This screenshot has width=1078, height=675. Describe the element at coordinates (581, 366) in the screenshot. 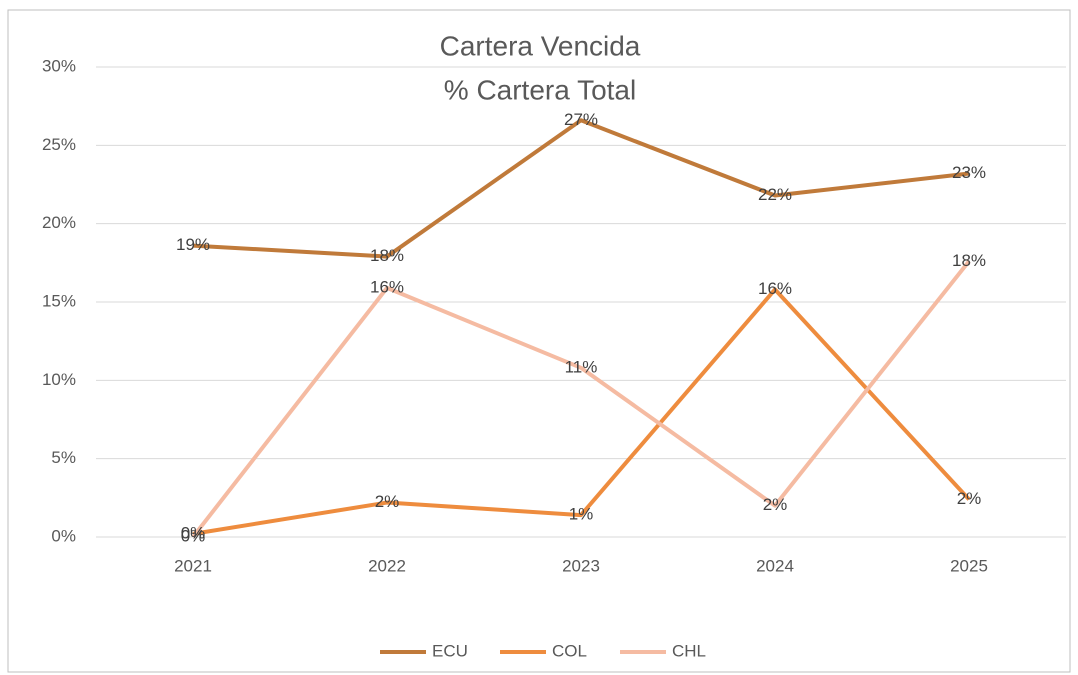

I see `data-label: 11%` at that location.